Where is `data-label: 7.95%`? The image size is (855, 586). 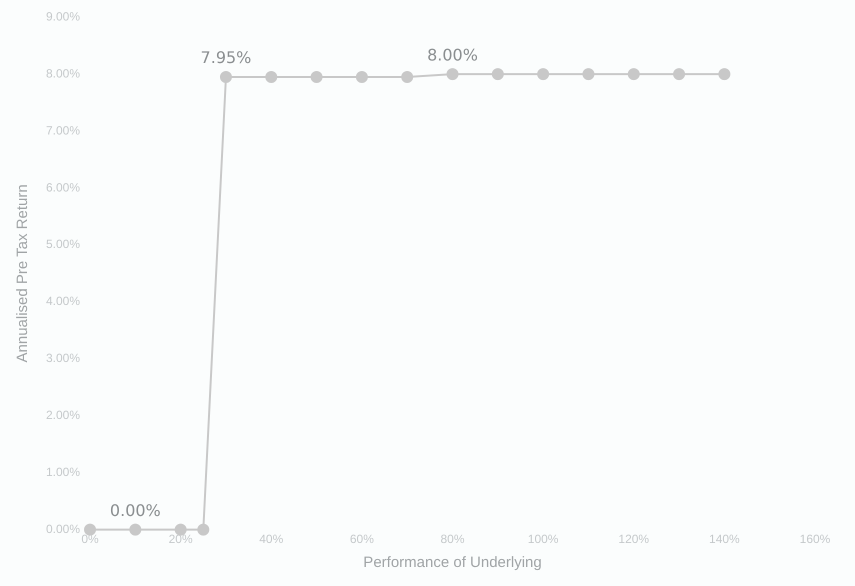 data-label: 7.95% is located at coordinates (226, 58).